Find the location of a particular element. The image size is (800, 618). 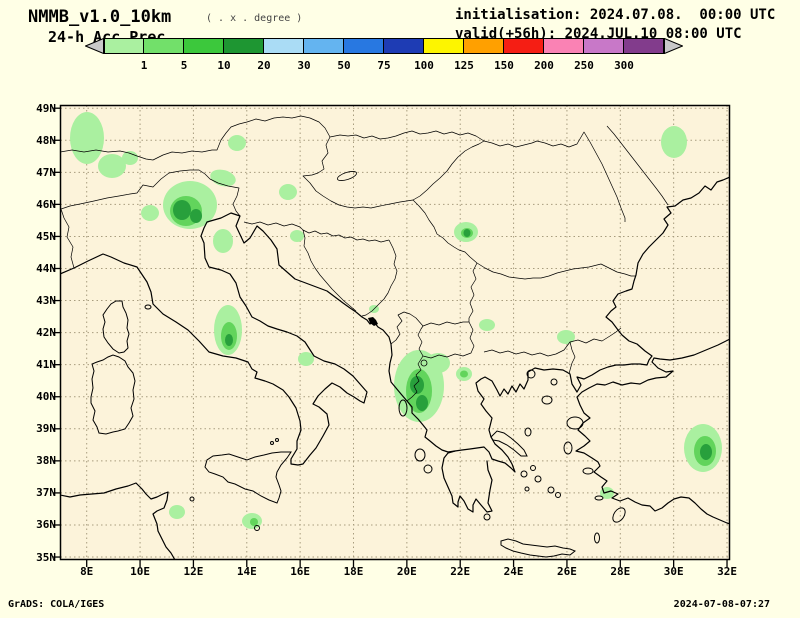

island-crete is located at coordinates (538, 548).